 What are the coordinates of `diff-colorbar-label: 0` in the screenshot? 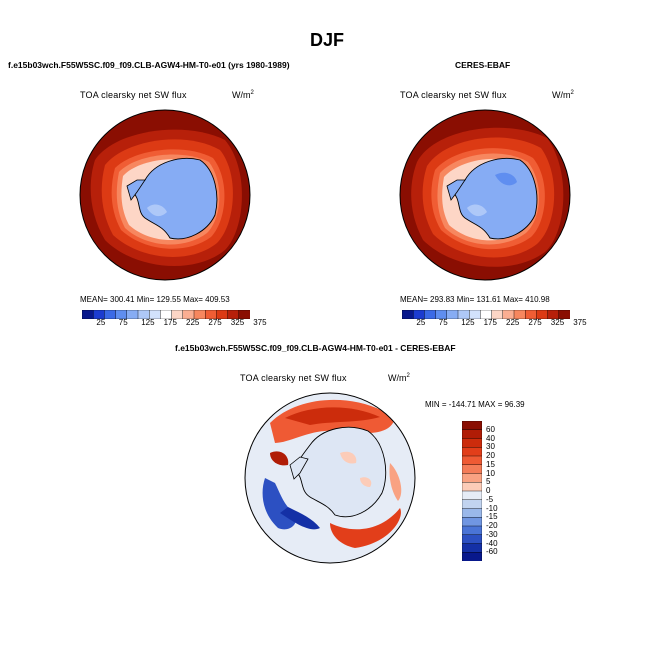 It's located at (488, 490).